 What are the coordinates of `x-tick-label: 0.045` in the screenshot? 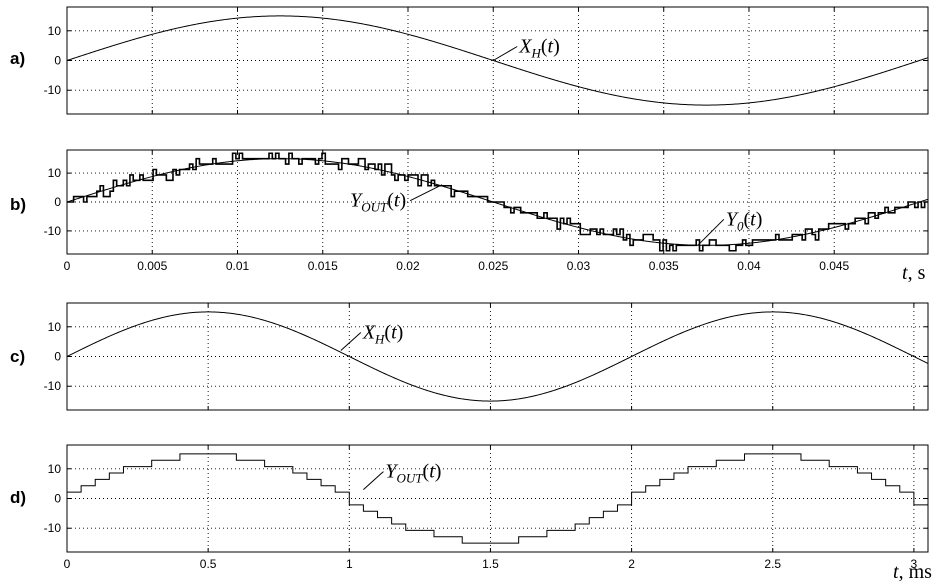 It's located at (834, 266).